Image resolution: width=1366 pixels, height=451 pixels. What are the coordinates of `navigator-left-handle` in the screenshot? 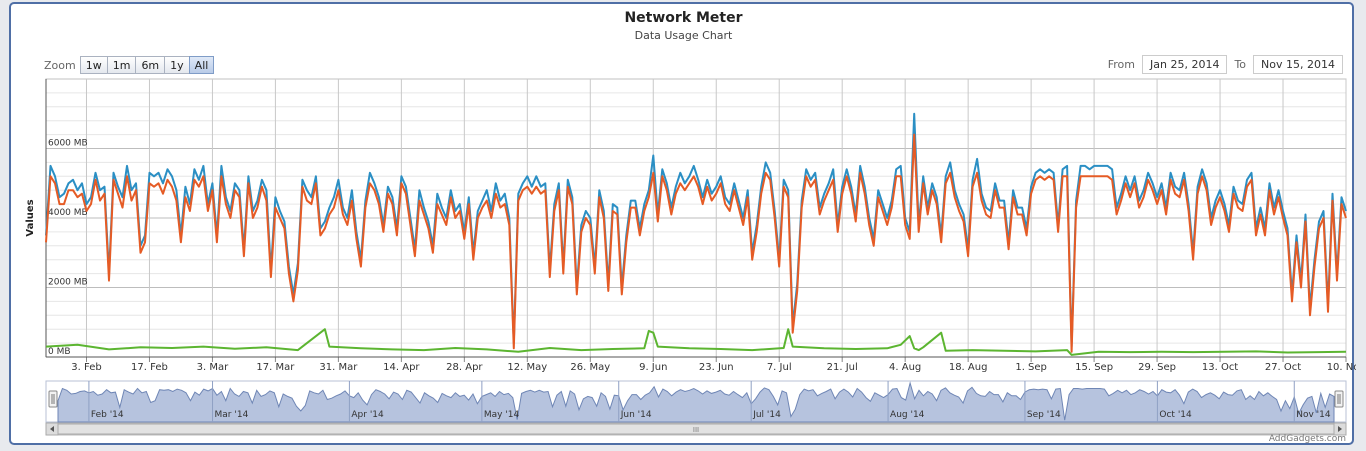 It's located at (53, 399).